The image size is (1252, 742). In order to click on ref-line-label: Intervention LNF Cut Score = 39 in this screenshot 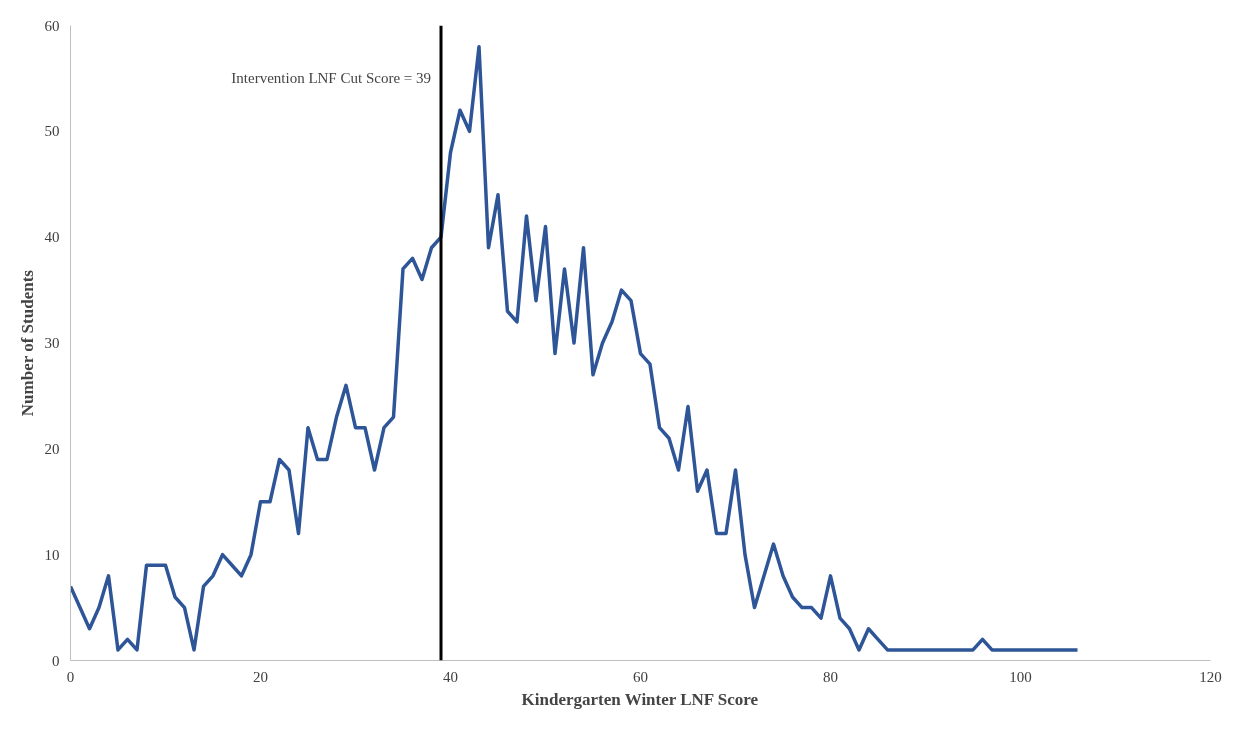, I will do `click(331, 77)`.